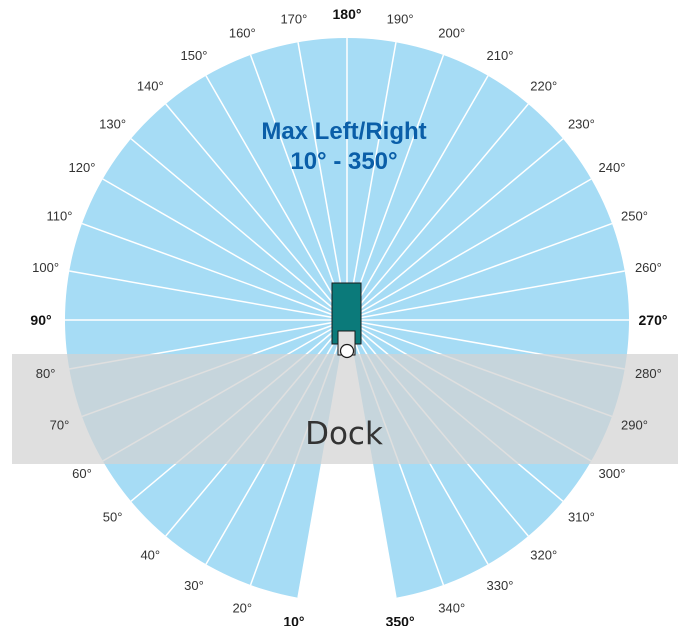  I want to click on degree-label-70: 70°, so click(60, 425).